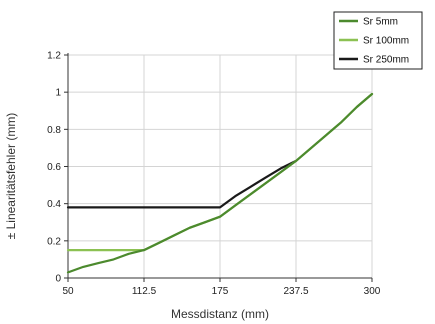  What do you see at coordinates (54, 204) in the screenshot?
I see `y-tick-label: 0.4` at bounding box center [54, 204].